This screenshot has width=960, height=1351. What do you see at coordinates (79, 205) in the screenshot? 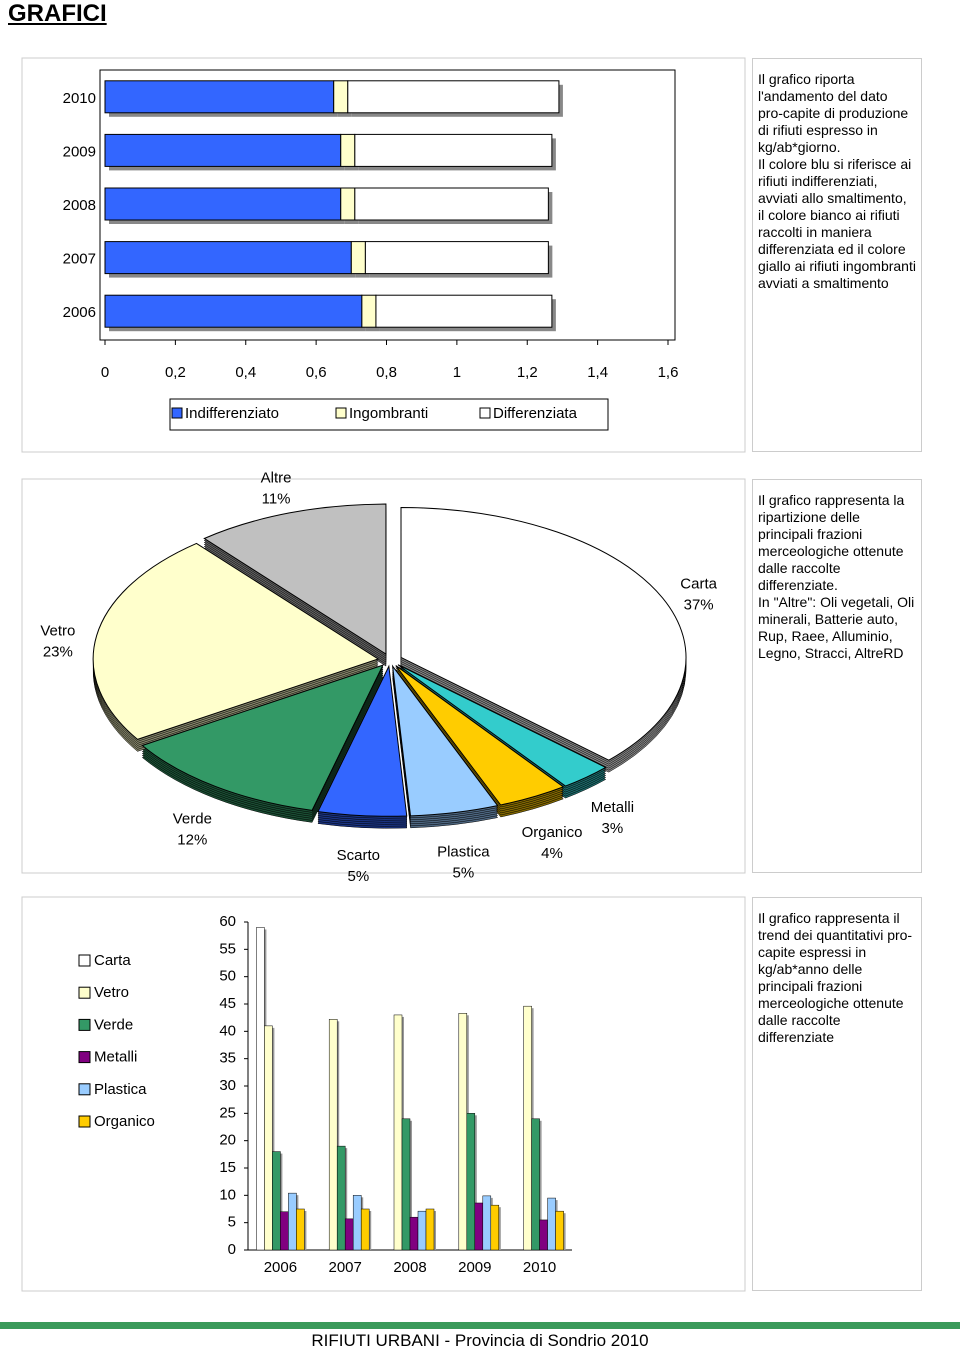
I see `y-tick-label: 2008` at bounding box center [79, 205].